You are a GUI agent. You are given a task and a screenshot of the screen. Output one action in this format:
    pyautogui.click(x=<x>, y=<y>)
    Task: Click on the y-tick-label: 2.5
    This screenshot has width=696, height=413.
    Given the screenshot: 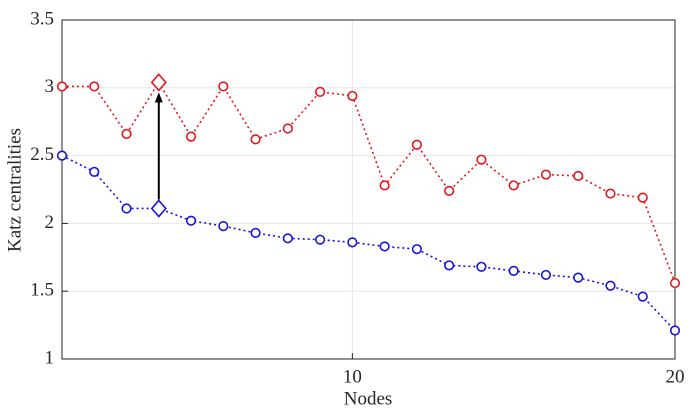 What is the action you would take?
    pyautogui.click(x=42, y=154)
    